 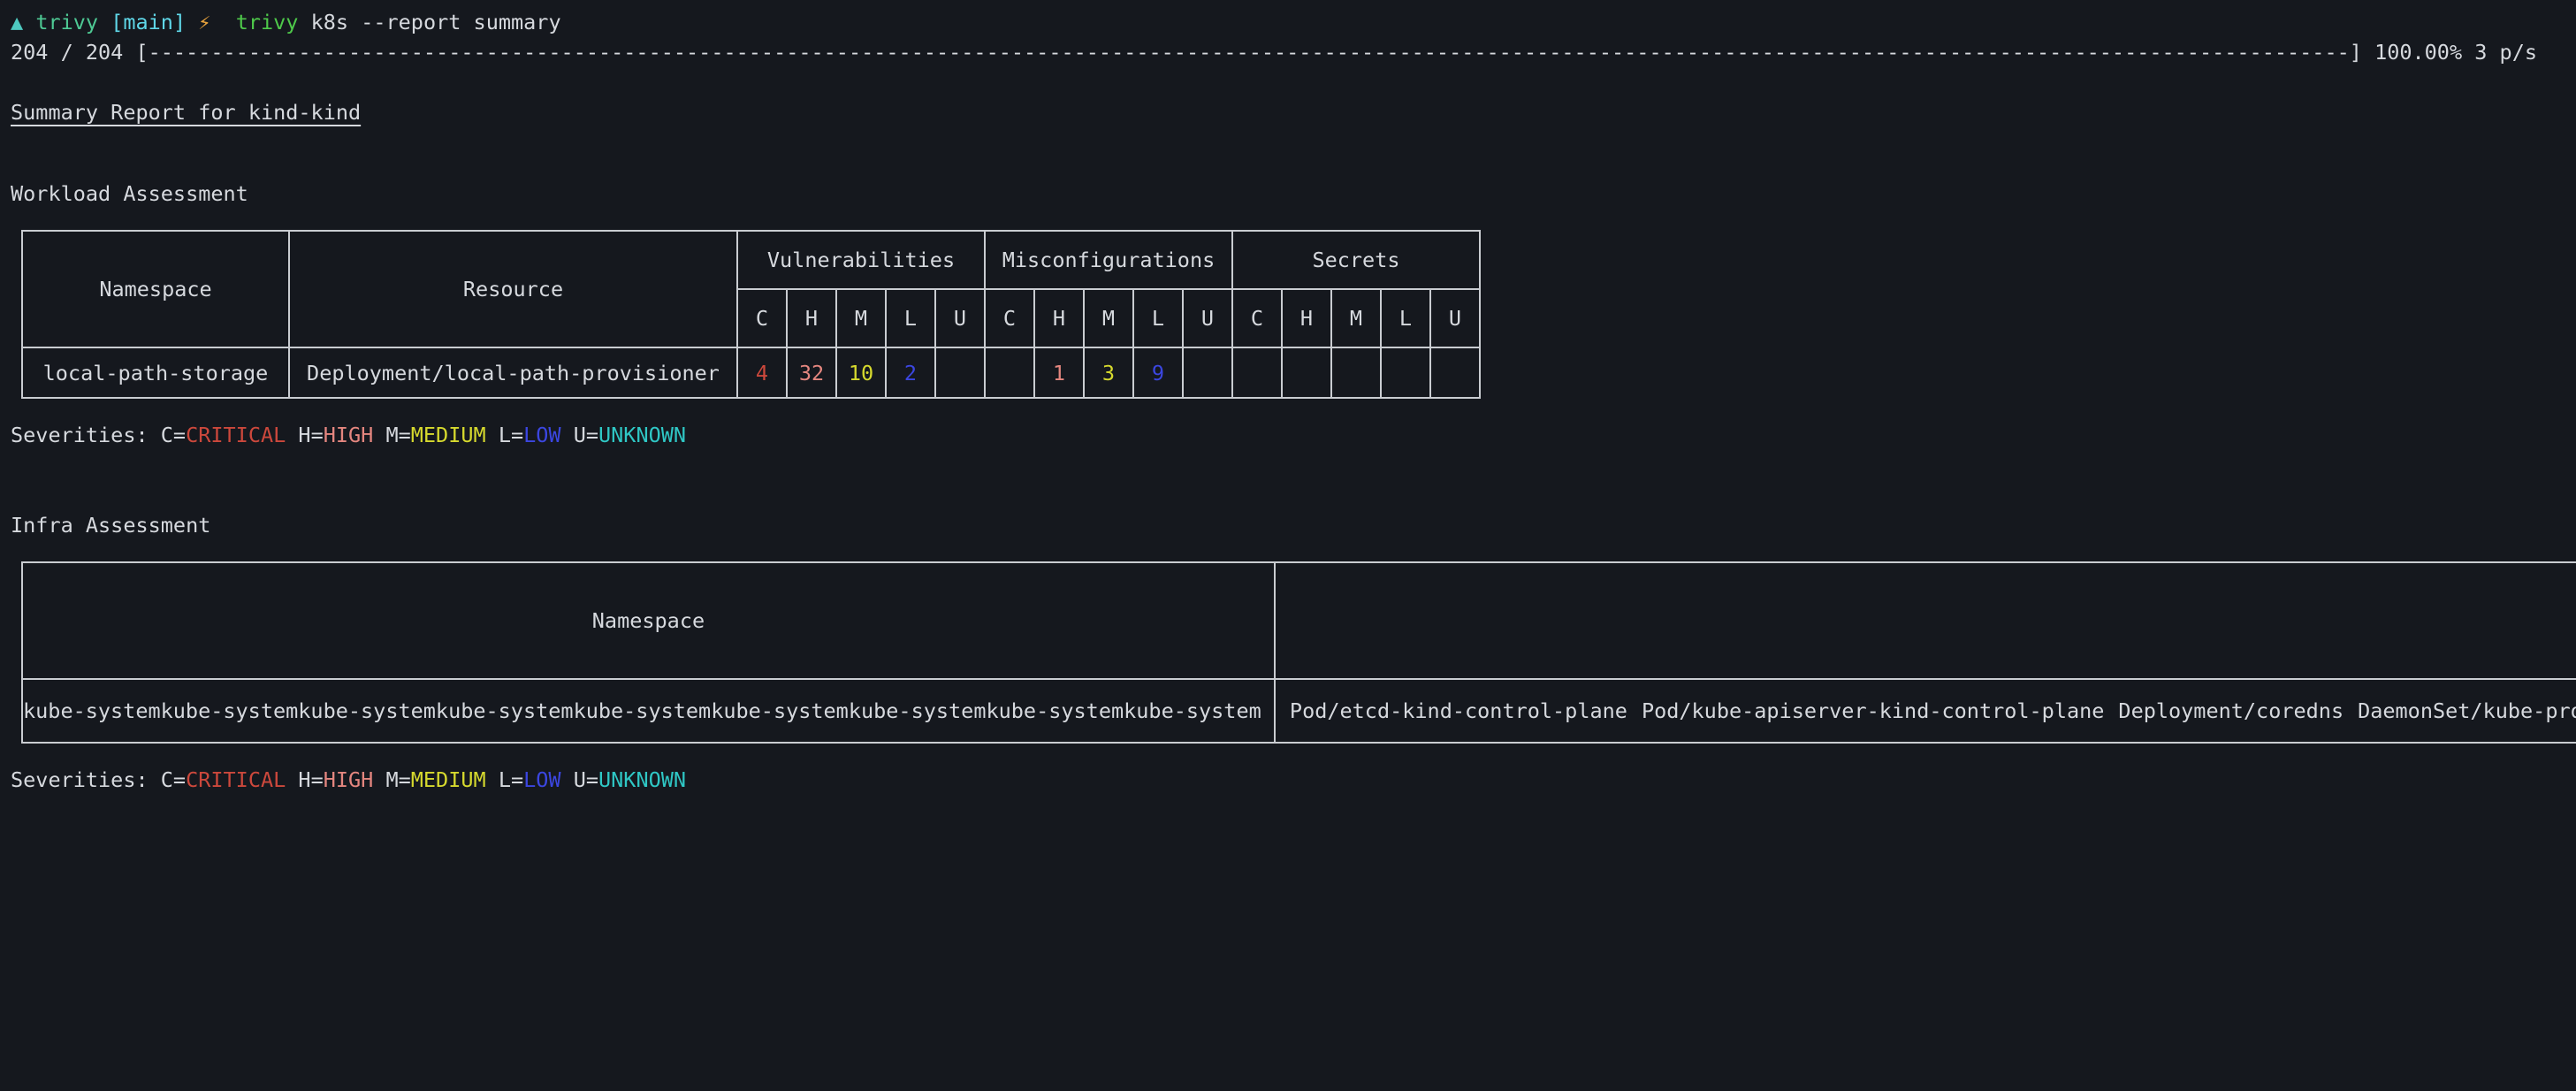 What do you see at coordinates (1455, 318) in the screenshot?
I see `workload-secrets-col-u: U` at bounding box center [1455, 318].